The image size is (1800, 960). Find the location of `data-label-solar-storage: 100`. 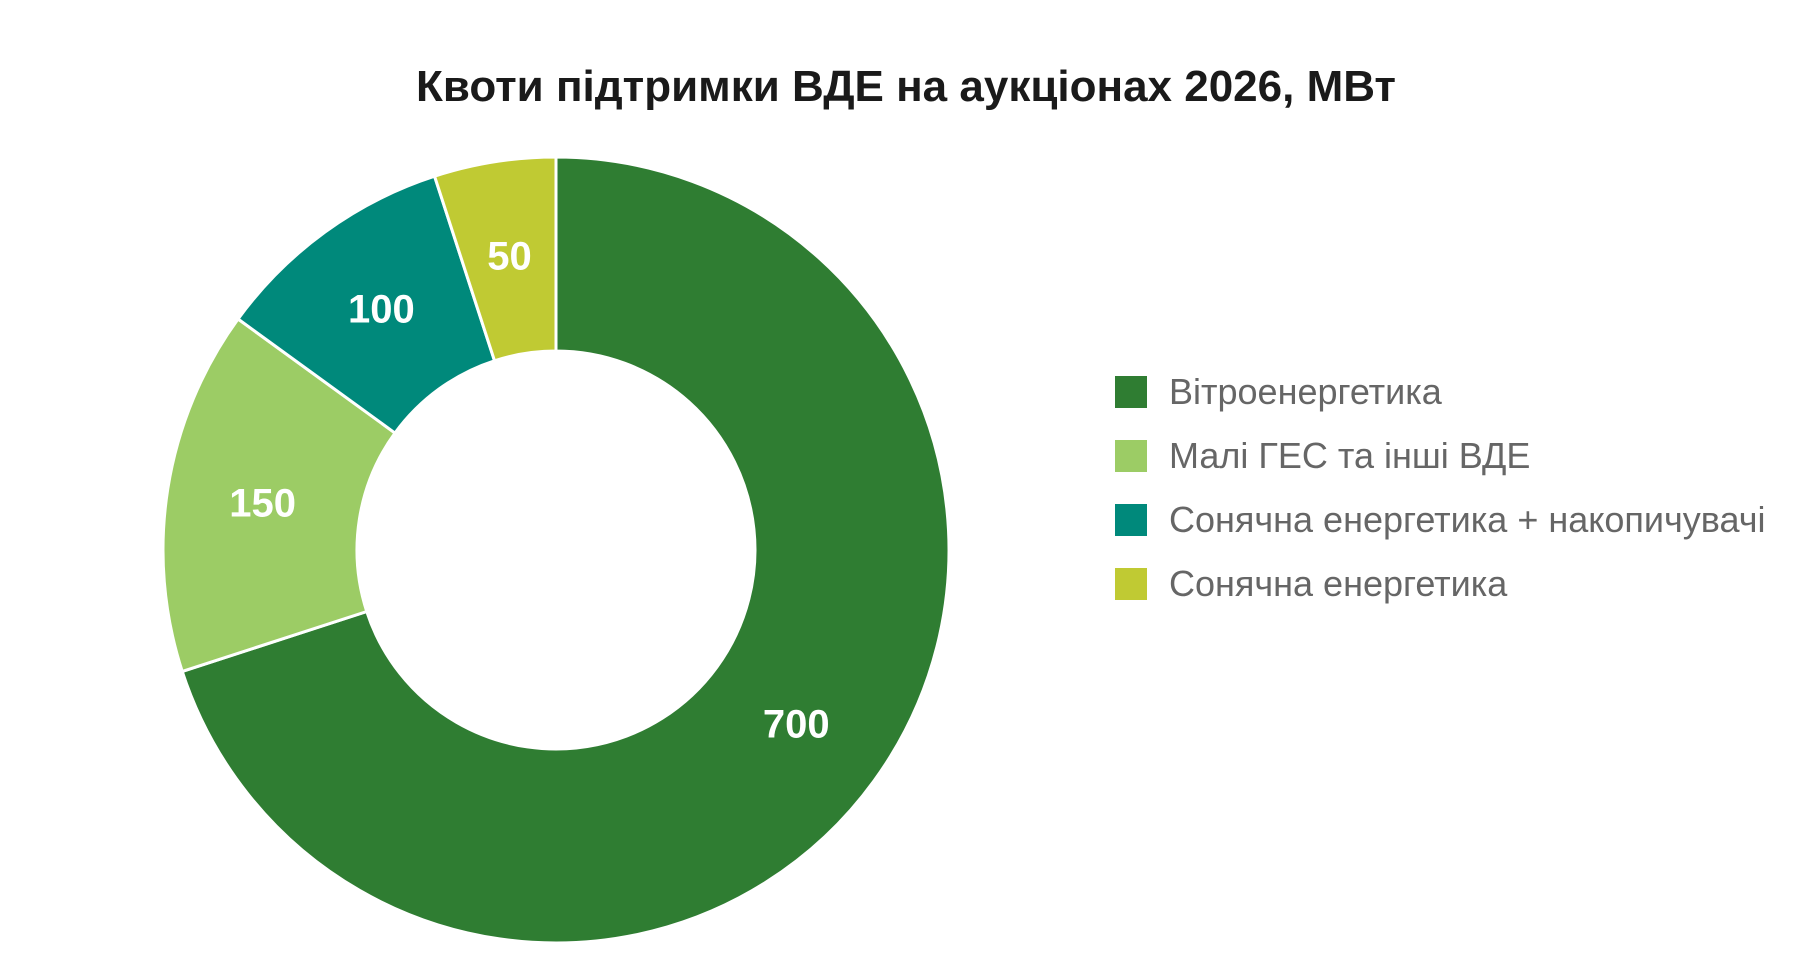

data-label-solar-storage: 100 is located at coordinates (381, 310).